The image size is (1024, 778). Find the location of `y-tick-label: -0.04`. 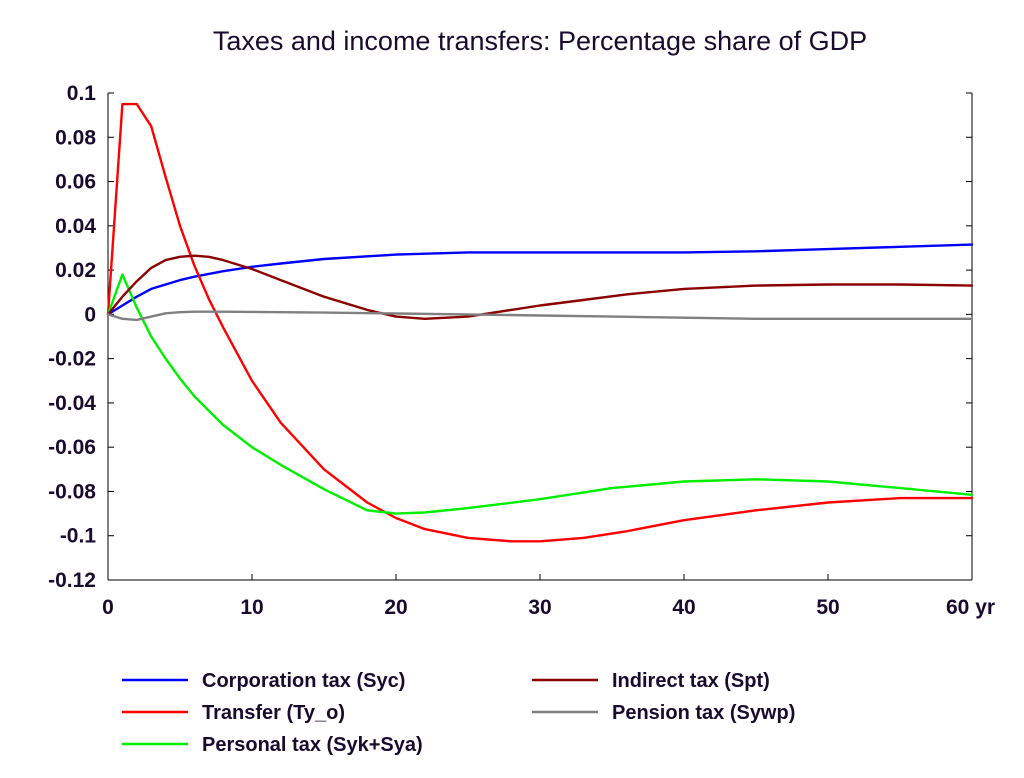

y-tick-label: -0.04 is located at coordinates (72, 403).